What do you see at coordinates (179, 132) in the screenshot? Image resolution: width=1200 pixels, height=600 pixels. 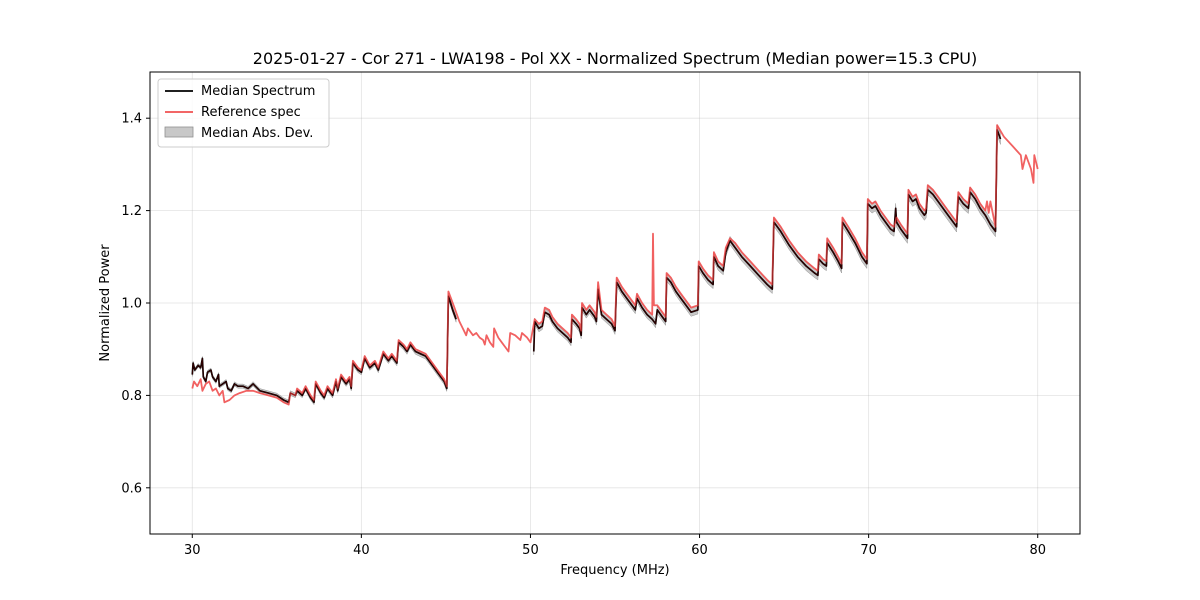 I see `legend-mad-swatch` at bounding box center [179, 132].